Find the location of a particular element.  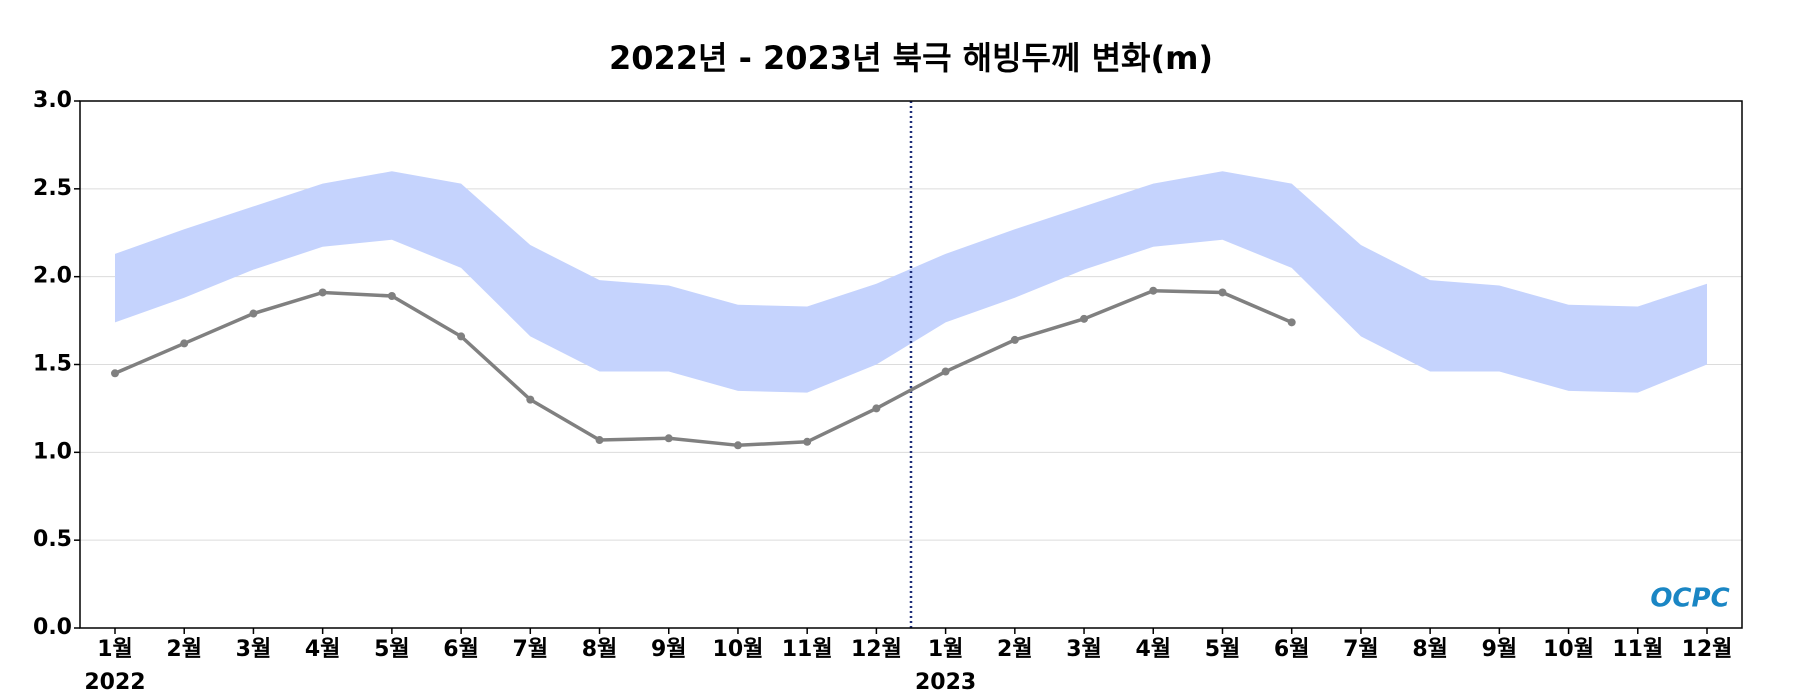

logo: OCPC is located at coordinates (1689, 599).